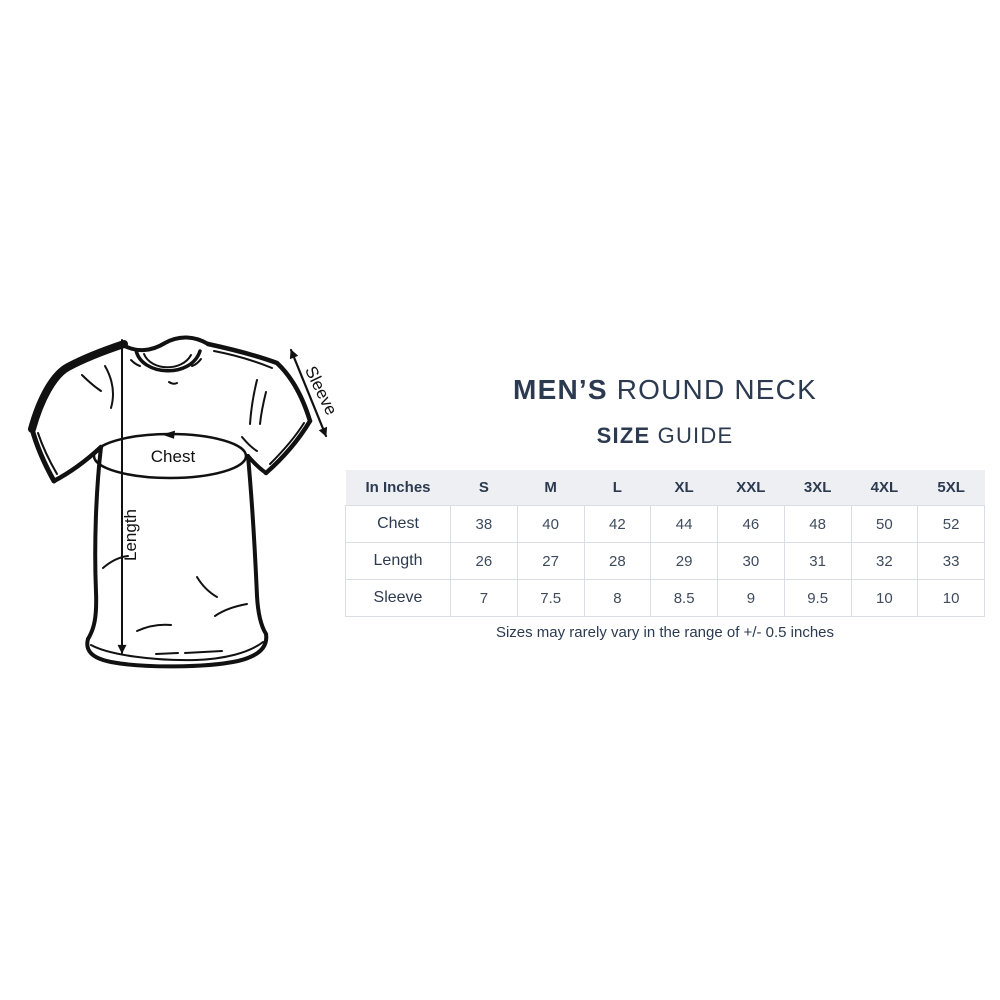 The height and width of the screenshot is (1000, 1000). What do you see at coordinates (550, 598) in the screenshot?
I see `size-cell: 7.5` at bounding box center [550, 598].